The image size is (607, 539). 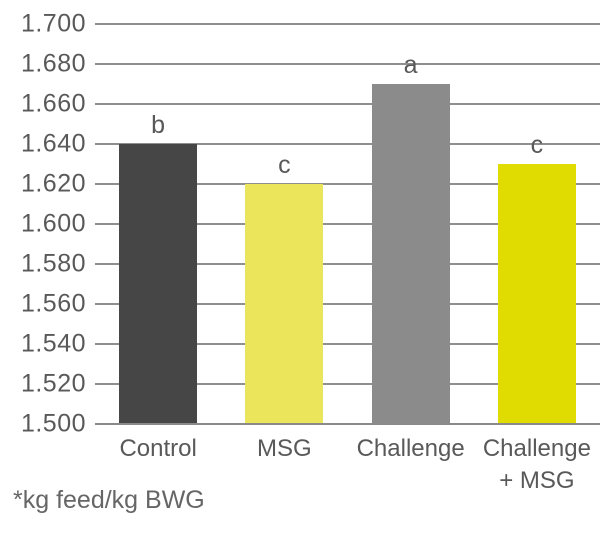 I want to click on significance-letter-challenge: a, so click(x=410, y=65).